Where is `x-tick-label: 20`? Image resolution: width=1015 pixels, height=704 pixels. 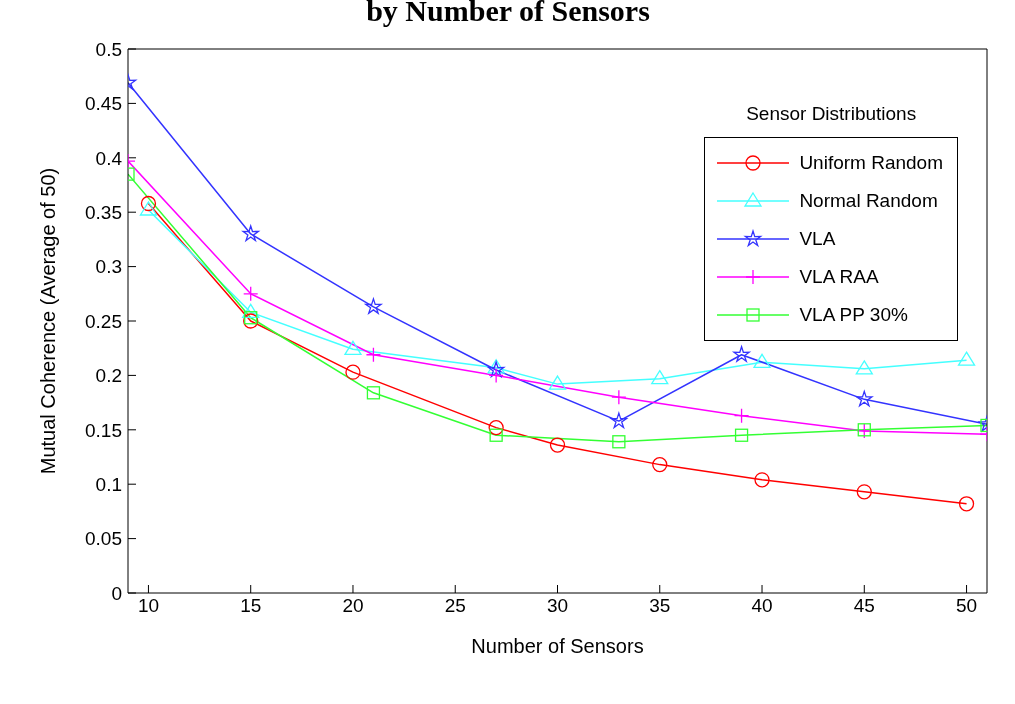 x-tick-label: 20 is located at coordinates (353, 606).